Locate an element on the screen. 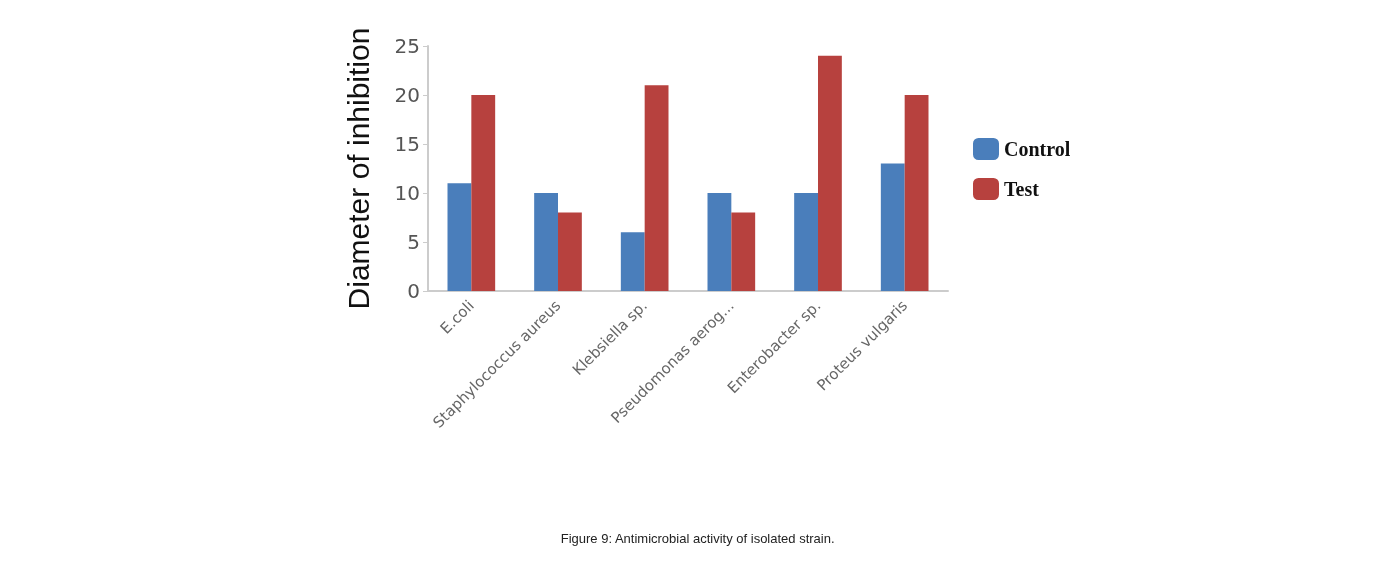 The height and width of the screenshot is (562, 1398). y-tick-label: 10 is located at coordinates (407, 193).